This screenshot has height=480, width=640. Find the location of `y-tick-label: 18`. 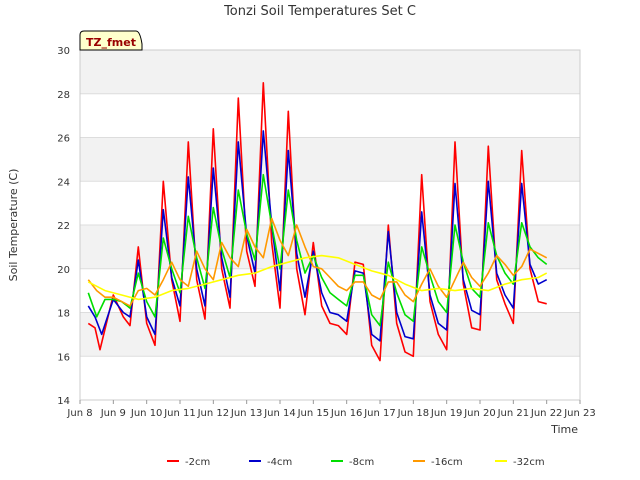

y-tick-label: 18 is located at coordinates (63, 314).